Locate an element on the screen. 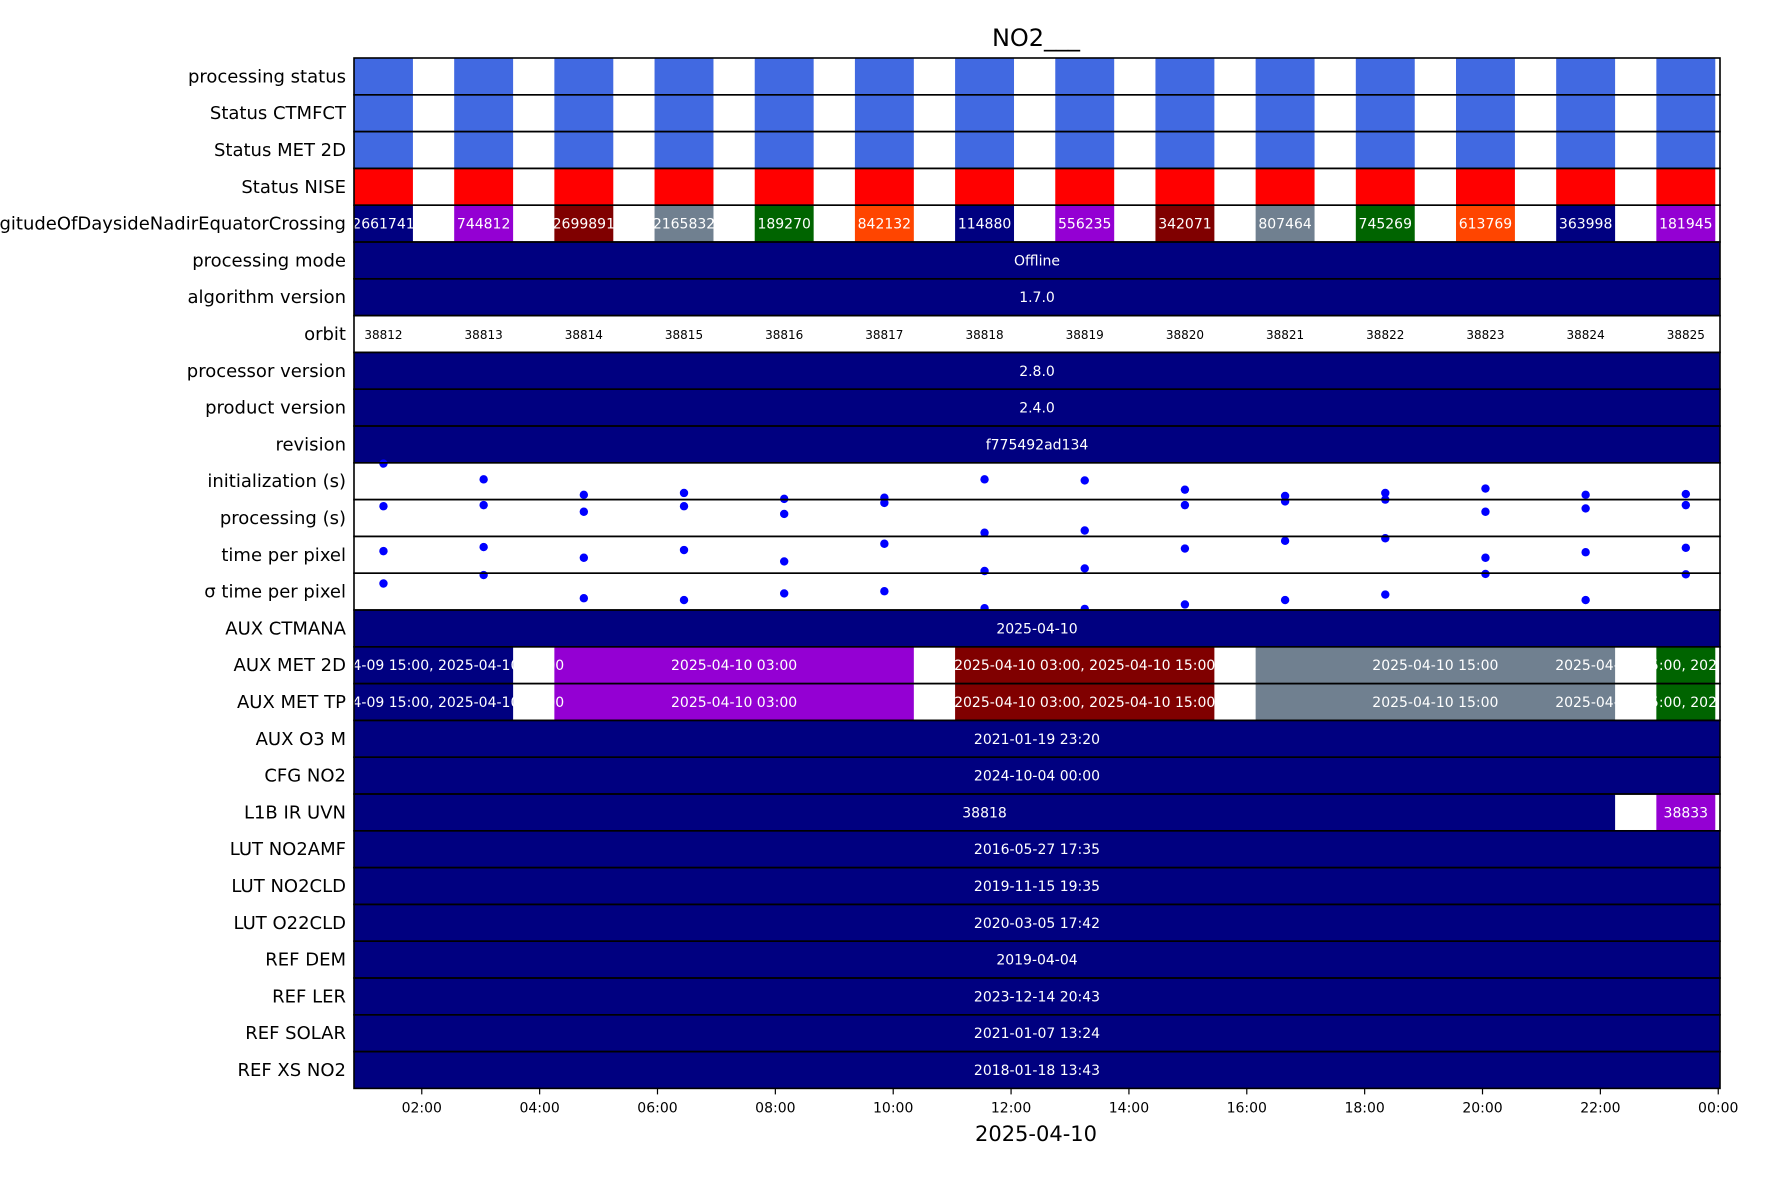  segment-label: 2025-04-09 15:00, 2025-04-10 03:00 is located at coordinates (433, 703).